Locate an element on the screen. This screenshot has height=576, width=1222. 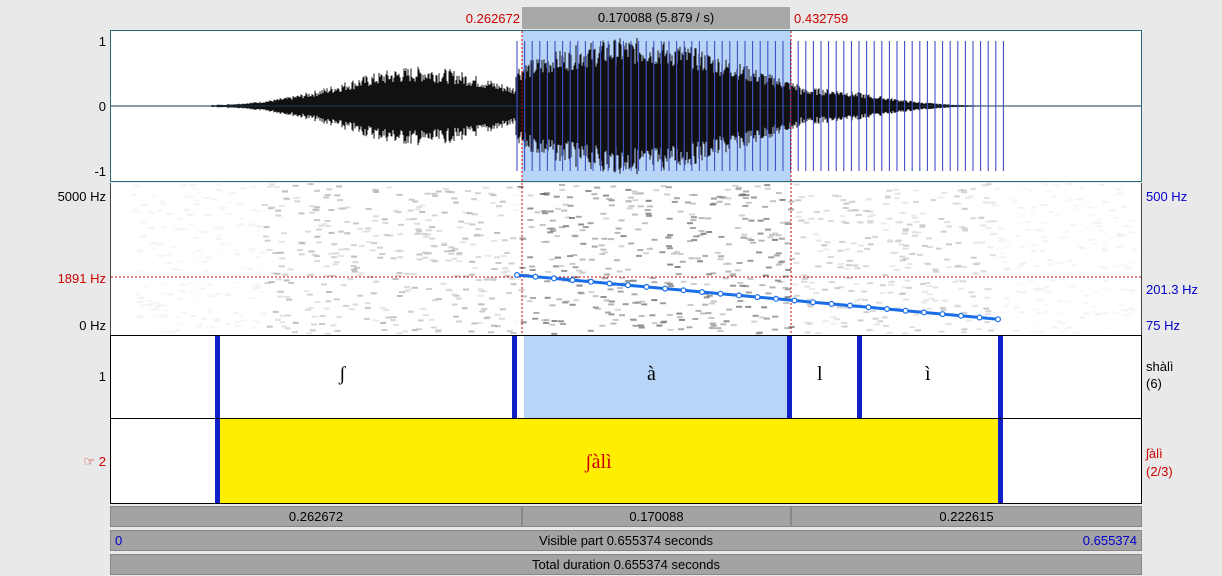
tier1-panel: ʃ à l ì is located at coordinates (626, 377).